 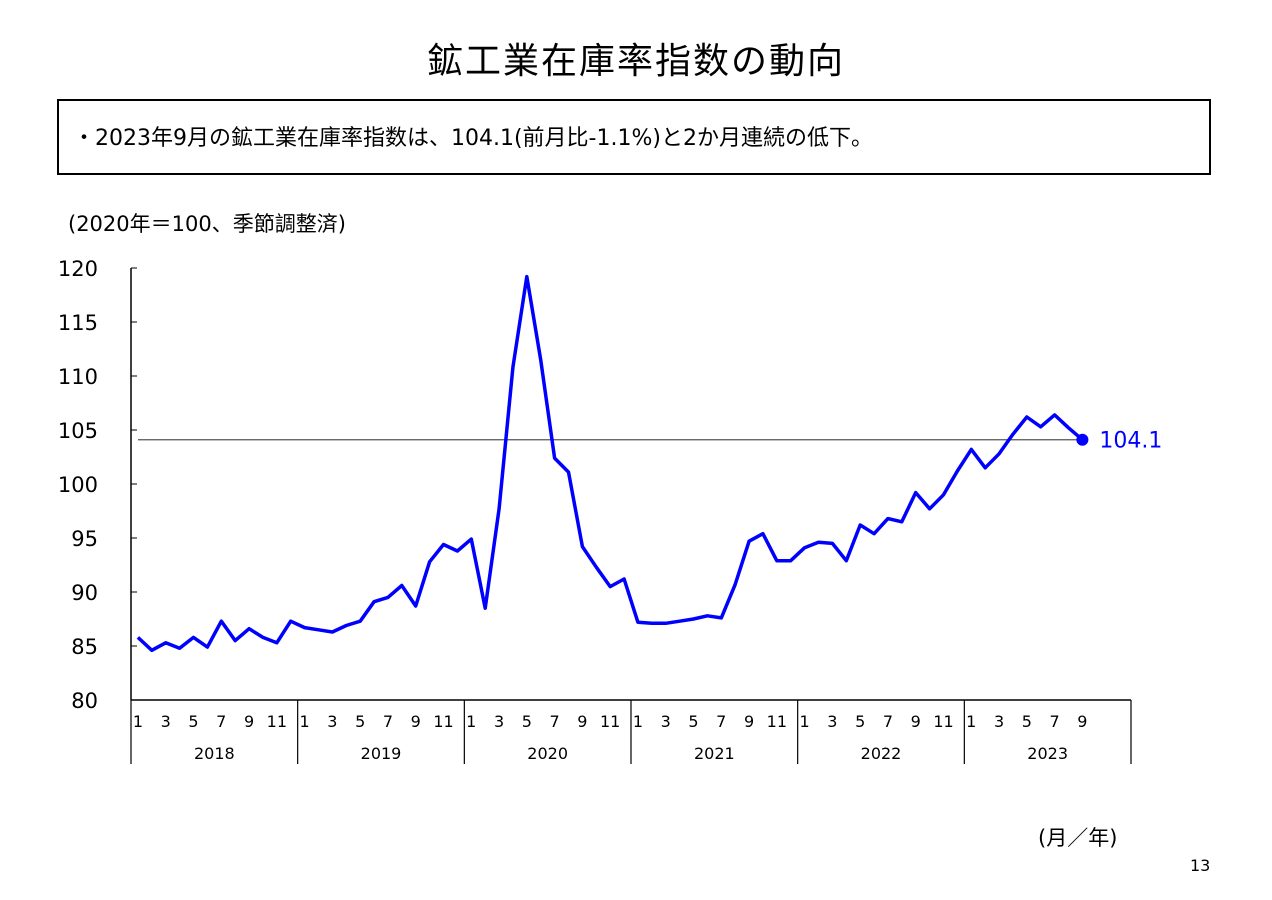 I want to click on y-tick-label: 120, so click(x=78, y=269).